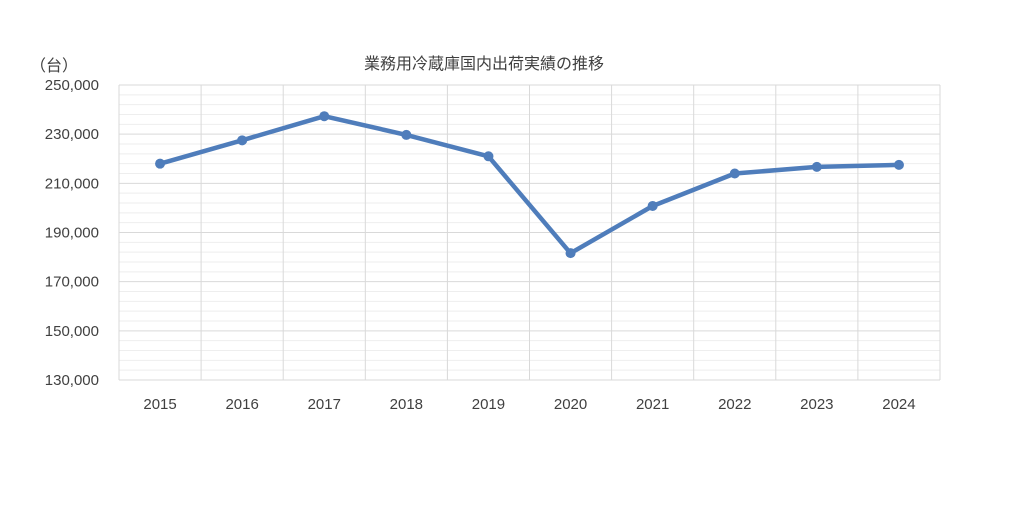 The image size is (1019, 524). Describe the element at coordinates (72, 380) in the screenshot. I see `y-tick-label: 130,000` at that location.